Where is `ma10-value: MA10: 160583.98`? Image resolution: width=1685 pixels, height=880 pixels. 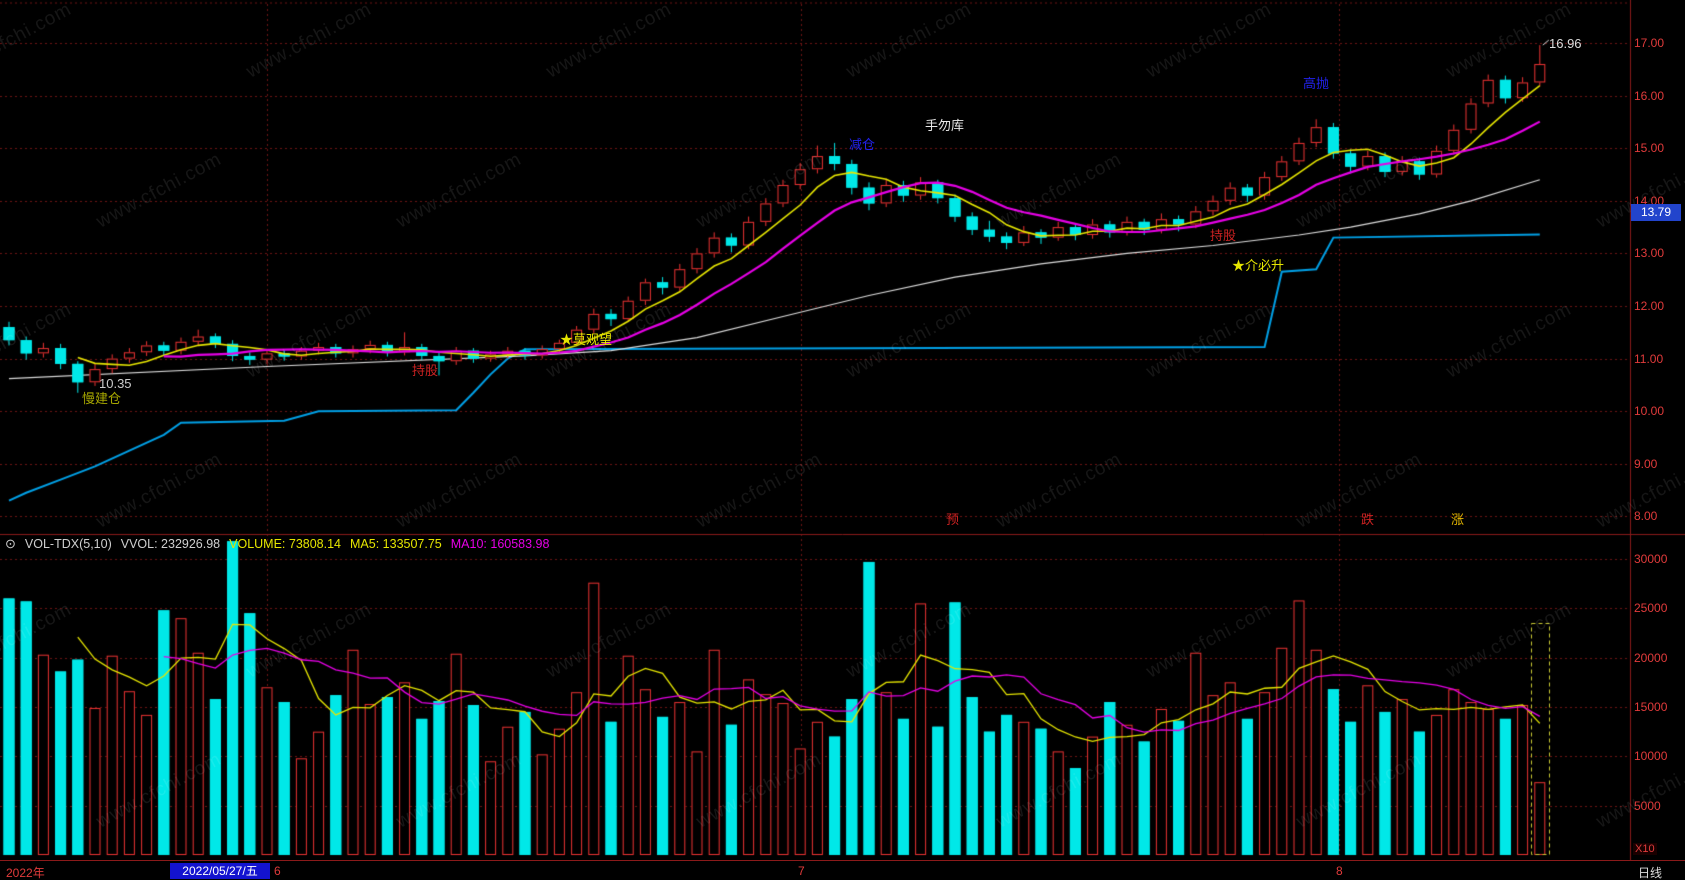
ma10-value: MA10: 160583.98 is located at coordinates (500, 544).